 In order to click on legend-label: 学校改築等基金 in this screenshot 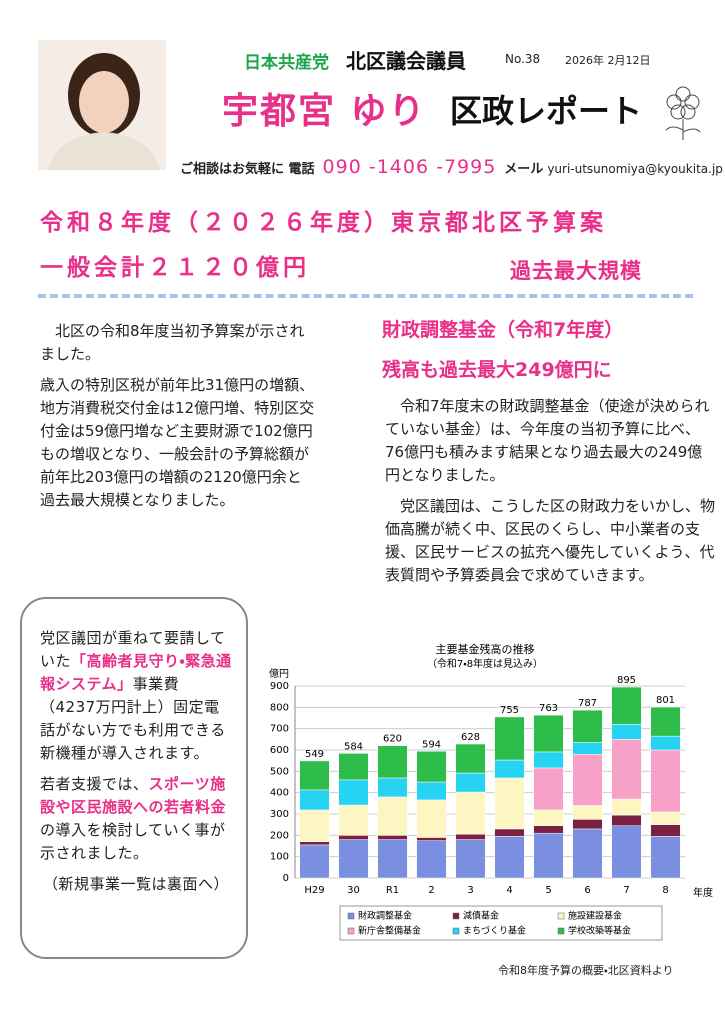, I will do `click(599, 931)`.